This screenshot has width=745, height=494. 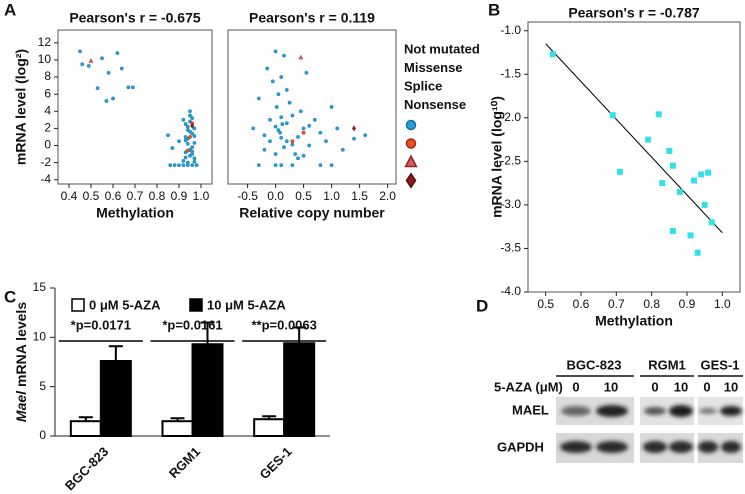 I want to click on y-tick-label: -2, so click(x=45, y=162).